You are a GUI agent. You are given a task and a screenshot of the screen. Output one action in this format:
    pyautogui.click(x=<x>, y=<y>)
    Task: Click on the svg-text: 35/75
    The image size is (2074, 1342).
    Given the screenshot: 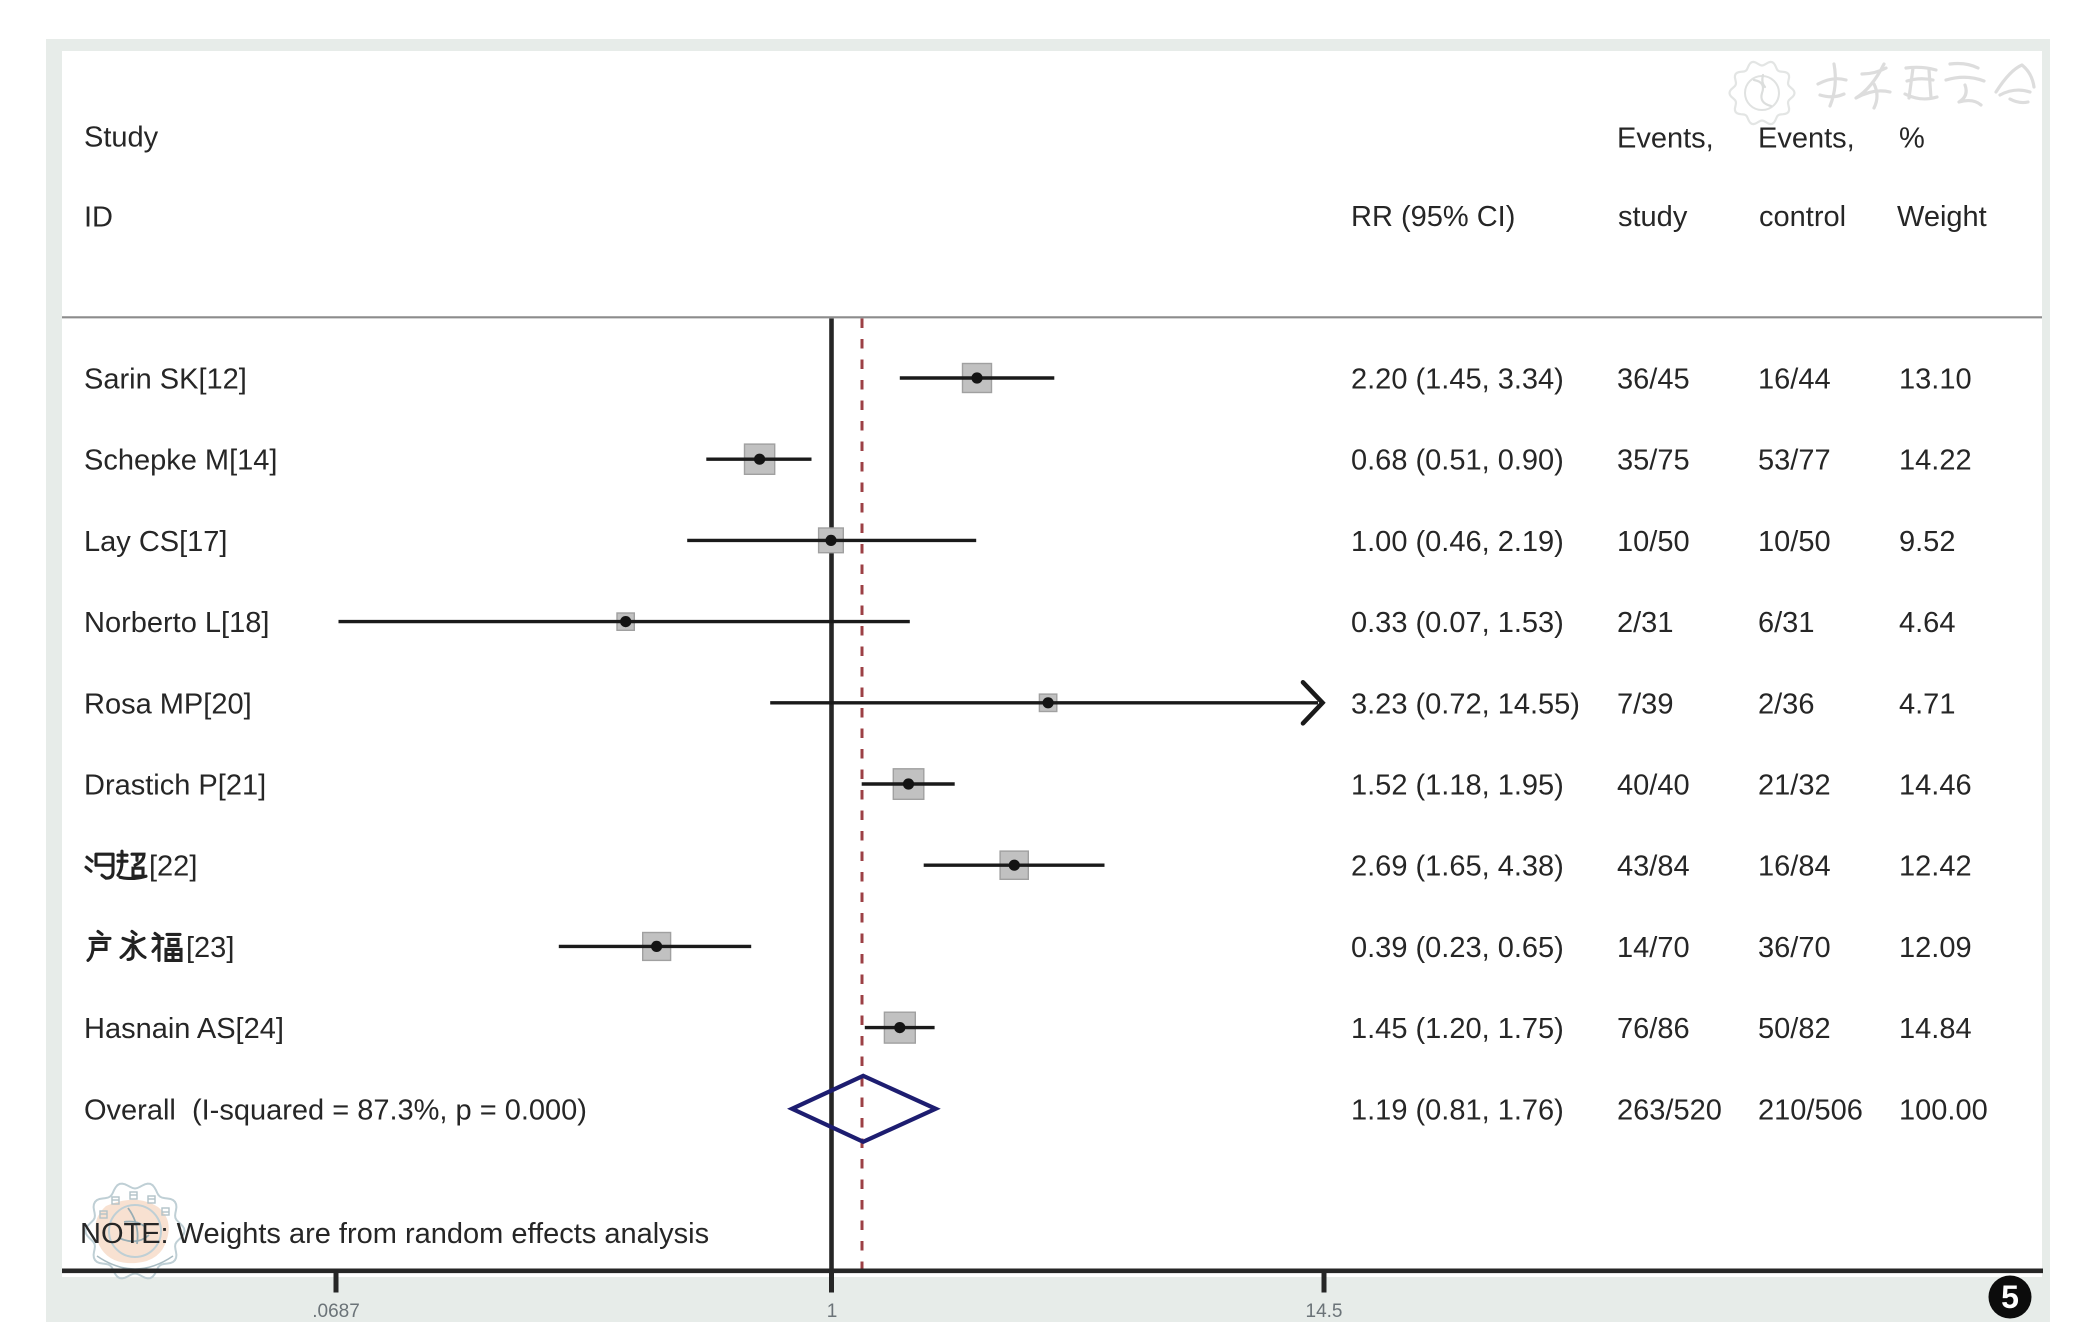 What is the action you would take?
    pyautogui.click(x=1653, y=461)
    